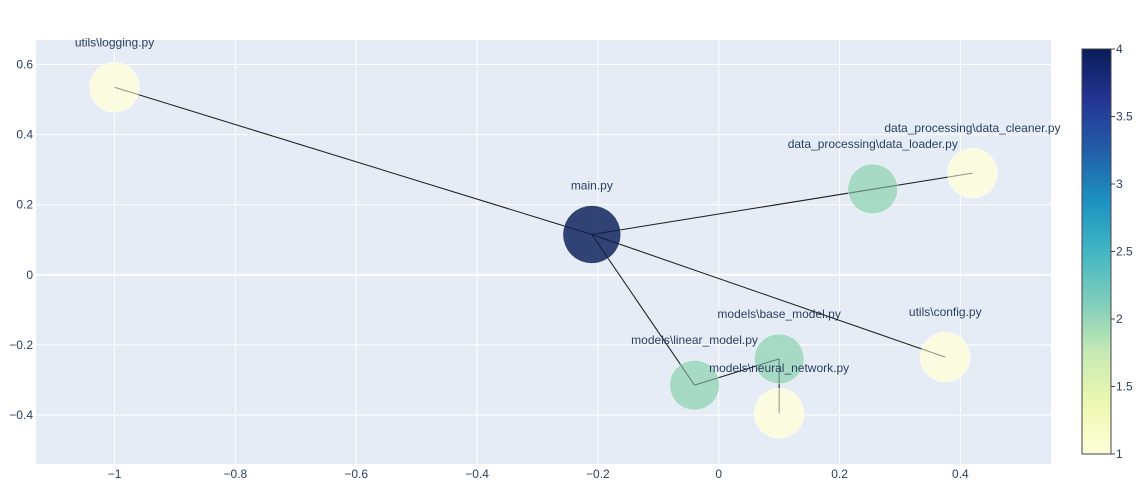 This screenshot has height=485, width=1147. I want to click on x-tick-label: −1, so click(115, 474).